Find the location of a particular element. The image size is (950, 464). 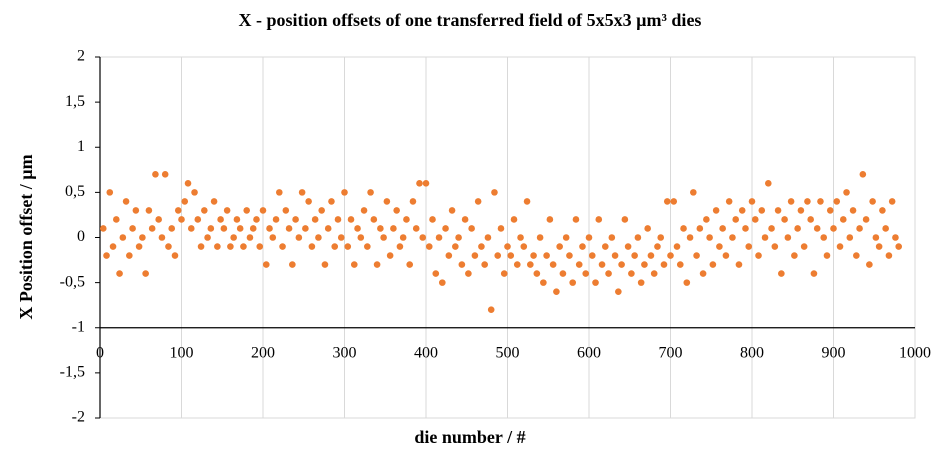

x-tick-label: 1000 is located at coordinates (915, 352).